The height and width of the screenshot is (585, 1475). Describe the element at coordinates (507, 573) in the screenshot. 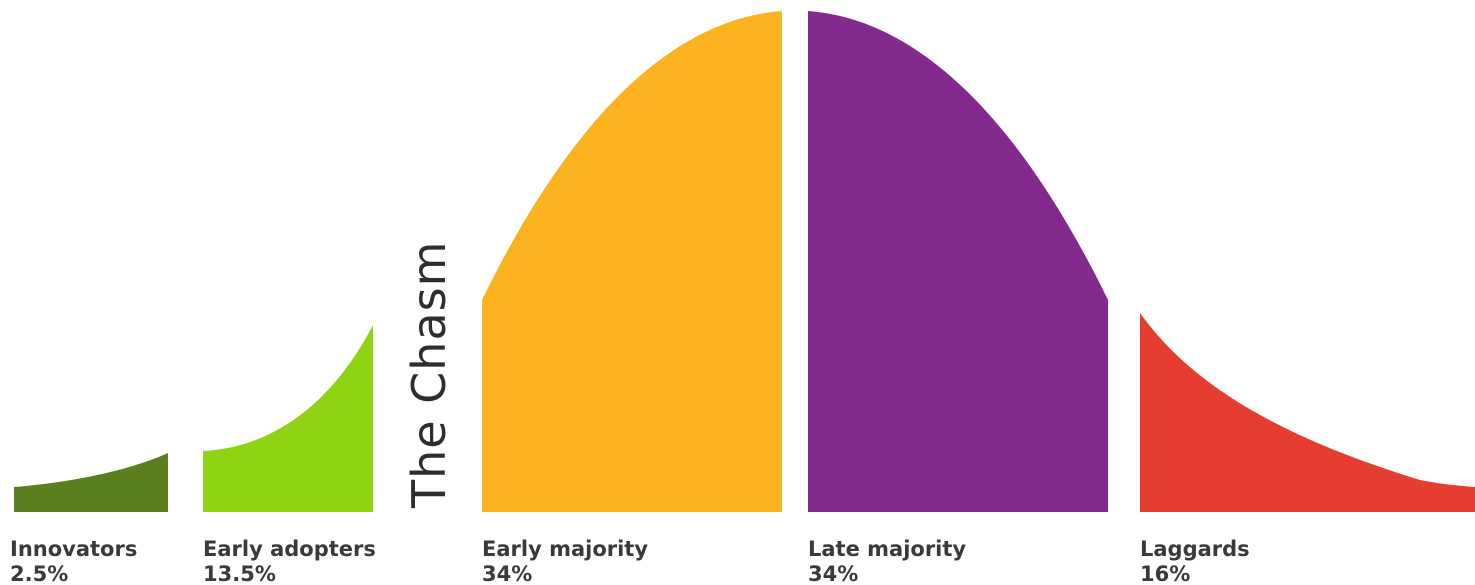

I see `early-majority-share: 34%` at that location.